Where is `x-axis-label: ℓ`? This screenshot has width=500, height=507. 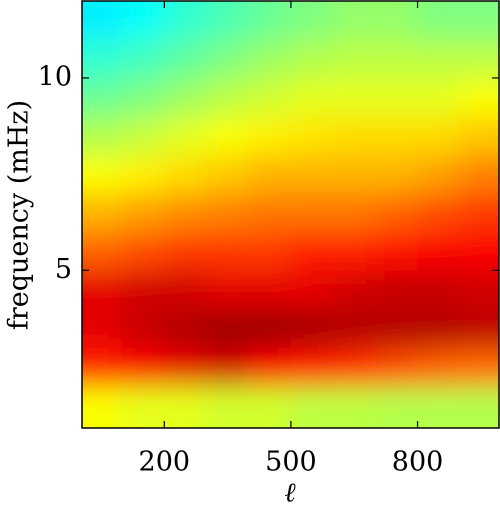
x-axis-label: ℓ is located at coordinates (290, 492).